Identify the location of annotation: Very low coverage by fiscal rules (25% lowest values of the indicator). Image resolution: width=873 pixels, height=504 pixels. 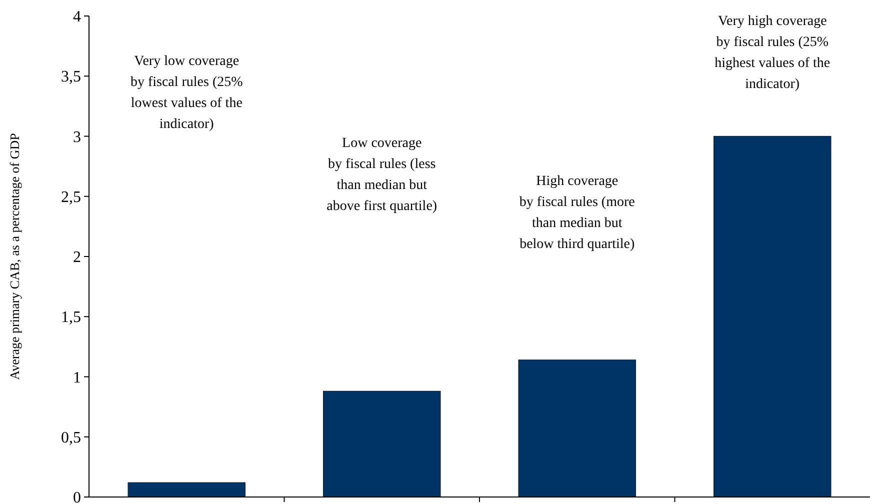
(187, 93).